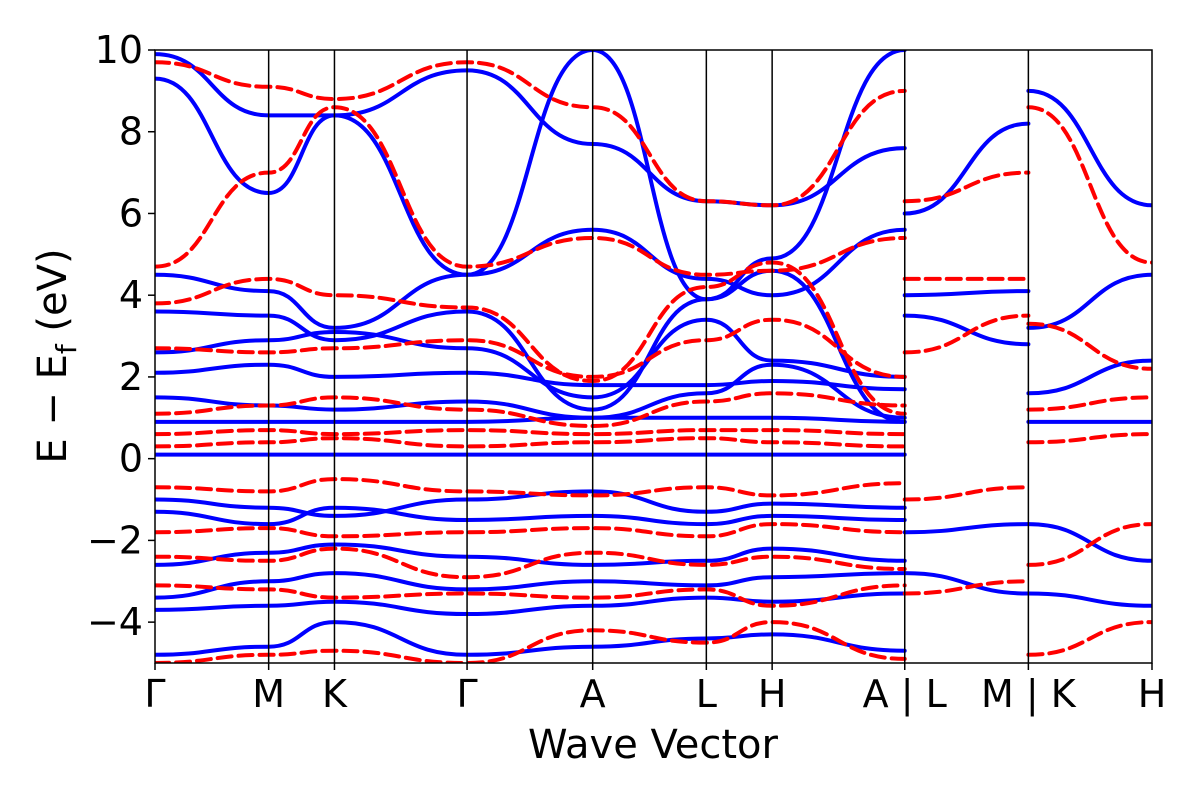 The height and width of the screenshot is (800, 1200). Describe the element at coordinates (466, 694) in the screenshot. I see `x-tick-label-3: Γ` at that location.